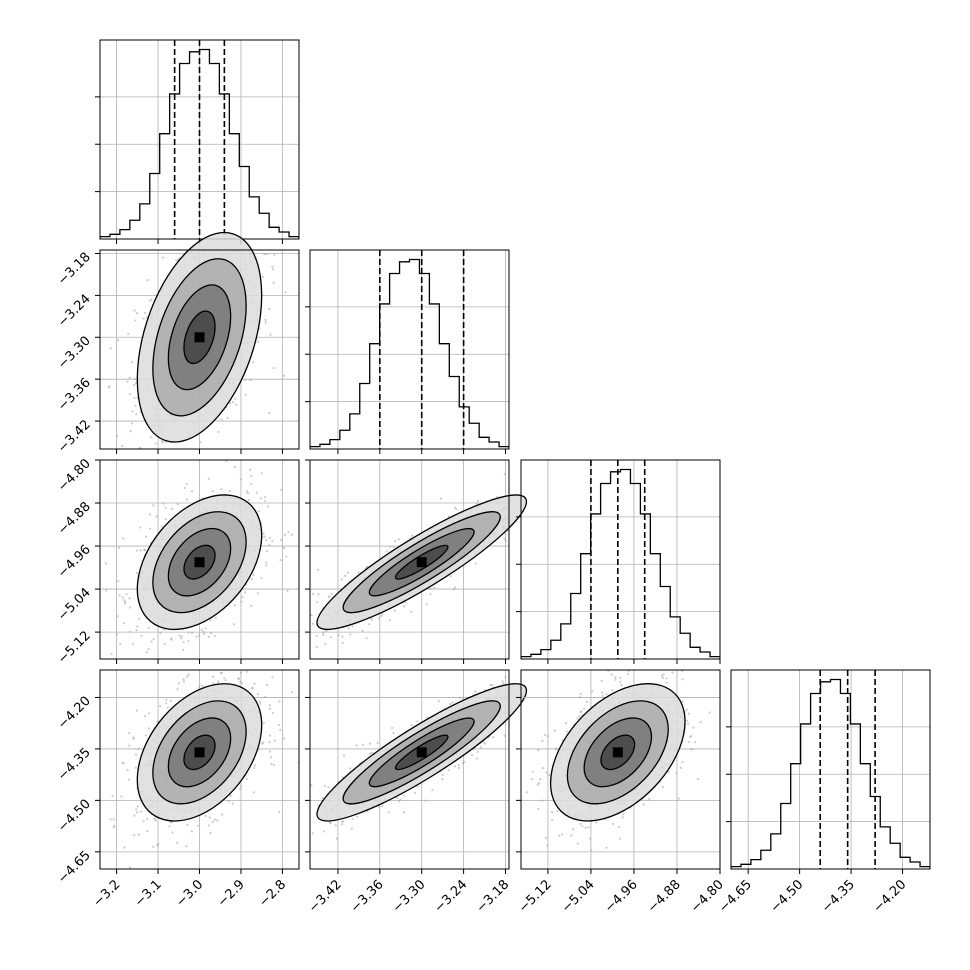 This screenshot has width=970, height=970. Describe the element at coordinates (74, 518) in the screenshot. I see `y-tick-label: −4.88` at that location.